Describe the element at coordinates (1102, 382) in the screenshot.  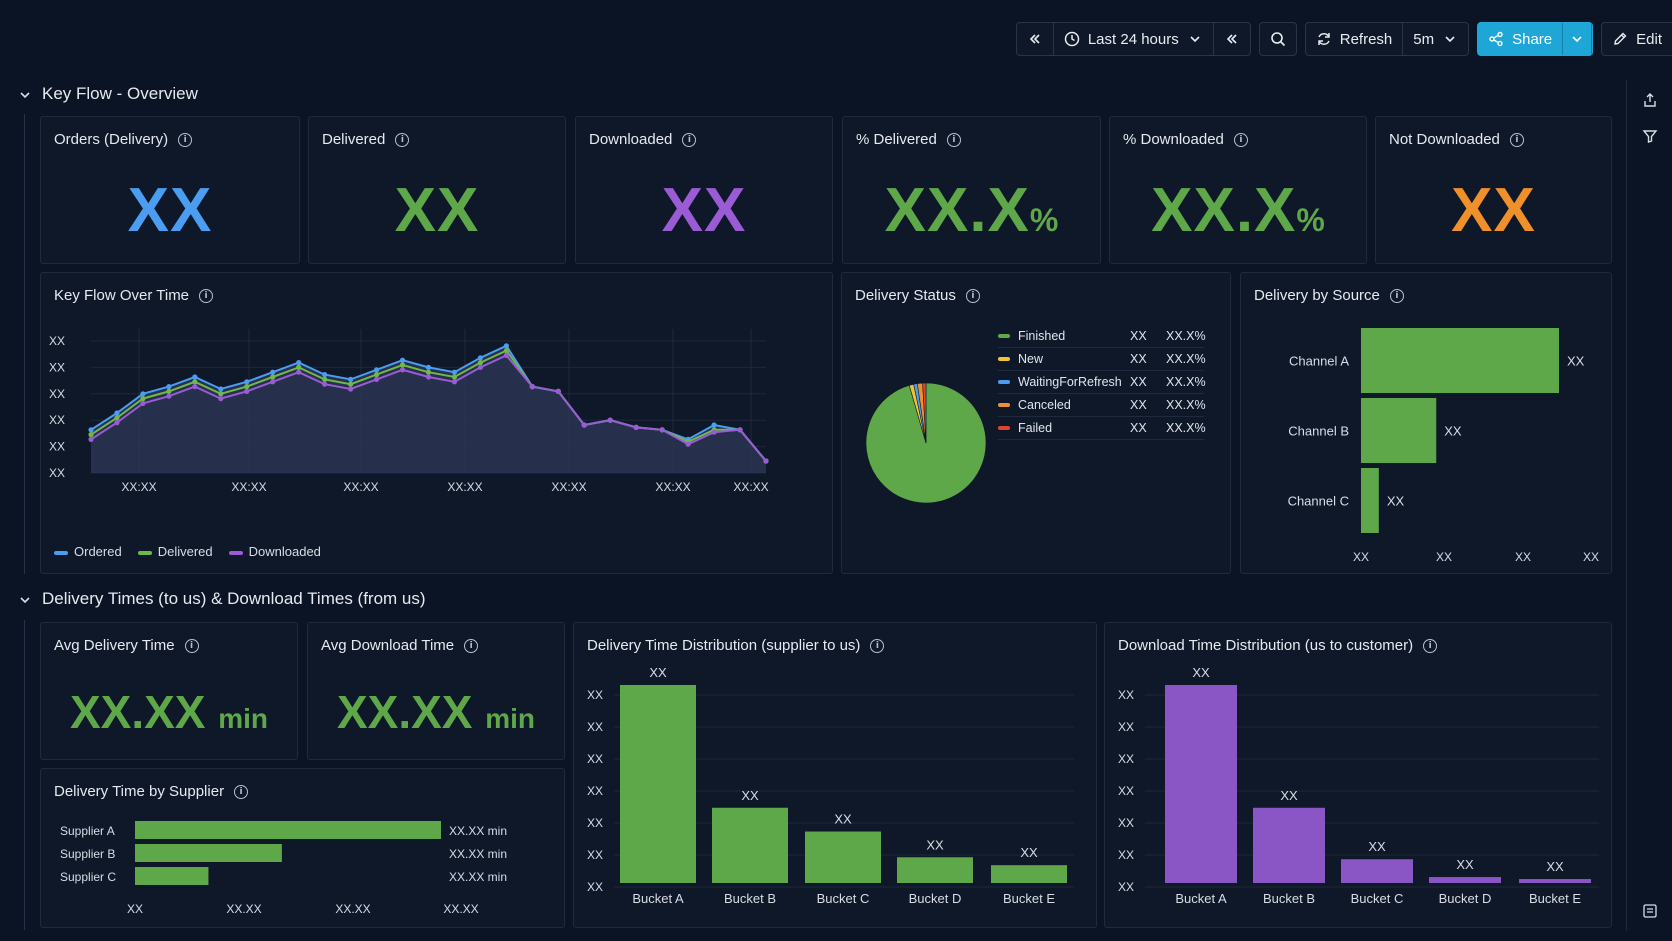
I see `legend-item-waitingforrefresh: WaitingForRefresh XX XX.X%` at that location.